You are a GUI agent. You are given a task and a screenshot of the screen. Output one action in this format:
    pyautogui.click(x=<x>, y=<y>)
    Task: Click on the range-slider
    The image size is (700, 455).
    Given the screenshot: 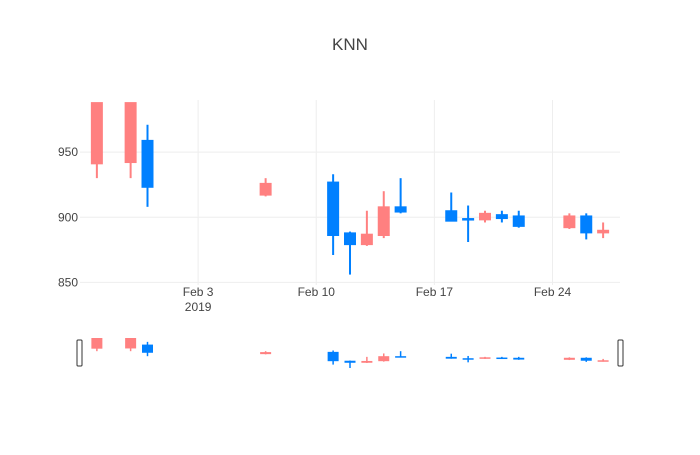 What is the action you would take?
    pyautogui.click(x=350, y=353)
    